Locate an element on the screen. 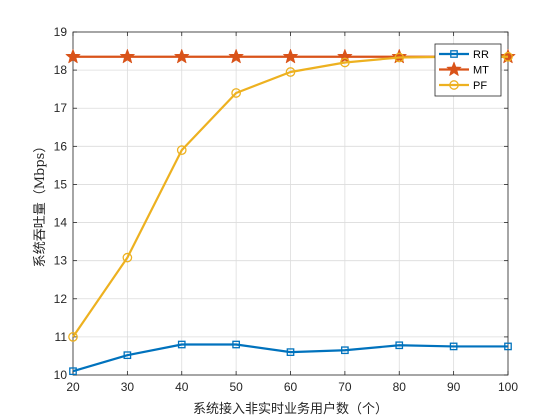 This screenshot has height=420, width=560. y-tick-label: 15 is located at coordinates (61, 184).